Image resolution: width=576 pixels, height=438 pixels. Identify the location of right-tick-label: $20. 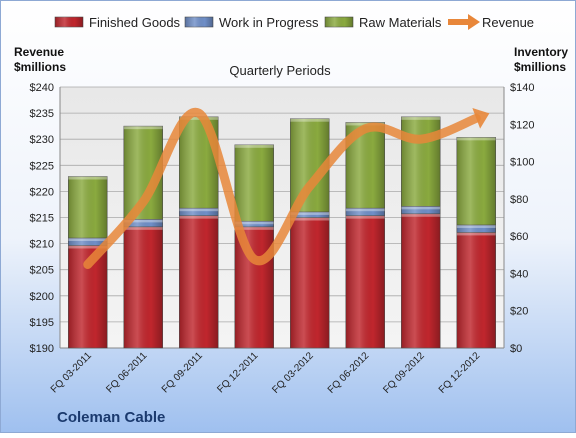
(519, 312).